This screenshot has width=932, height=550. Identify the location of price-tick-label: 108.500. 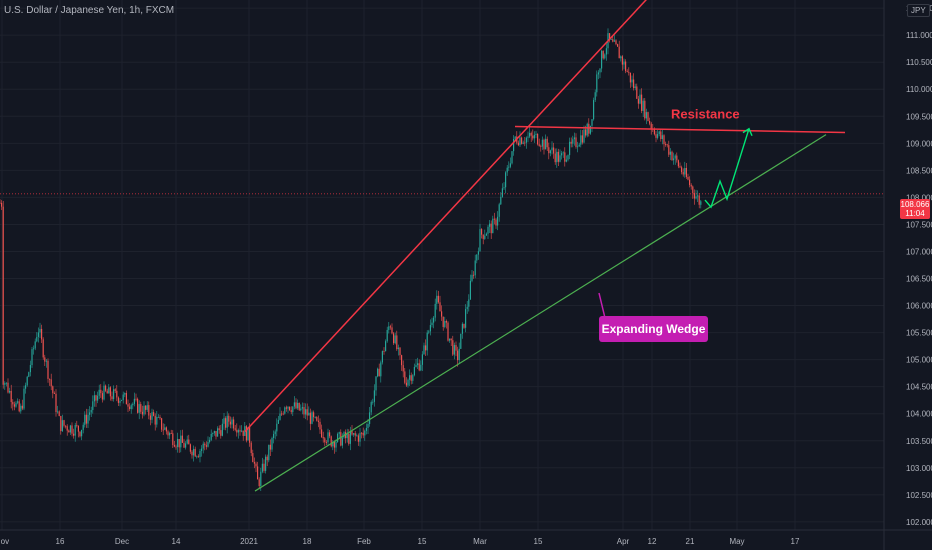
(919, 170).